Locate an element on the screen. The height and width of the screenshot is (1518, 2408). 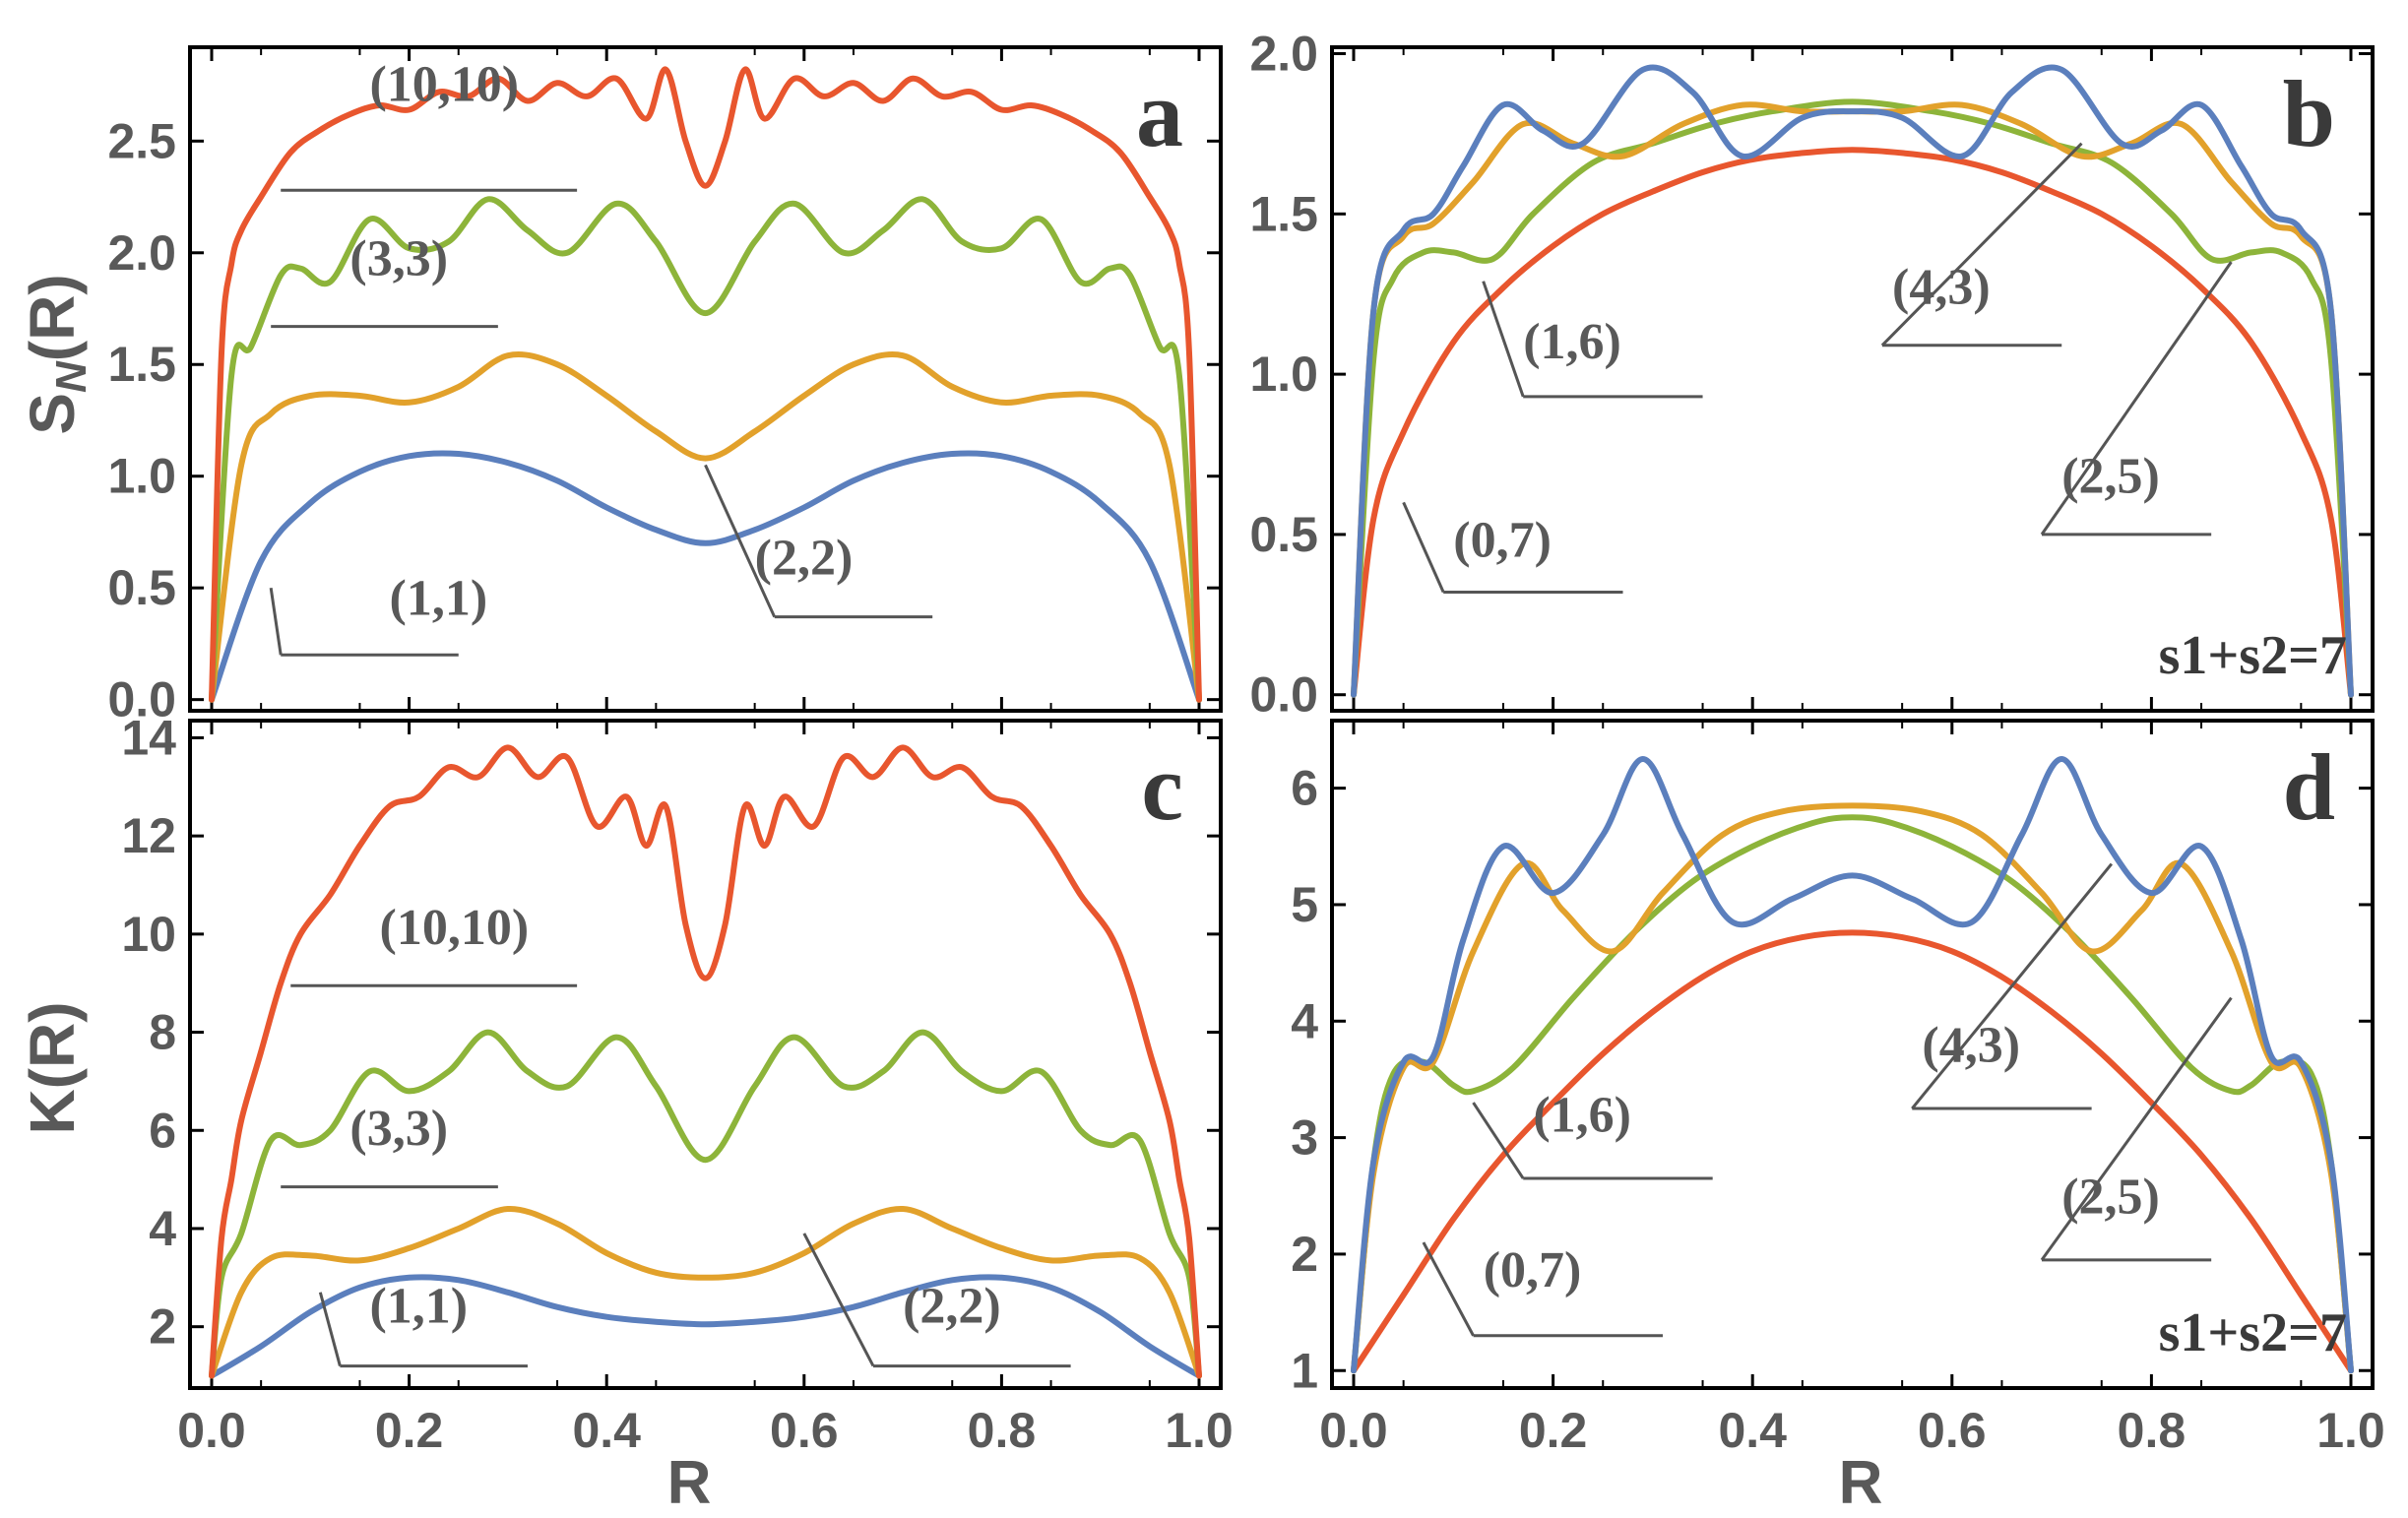
y-tick-label: 14 is located at coordinates (148, 737).